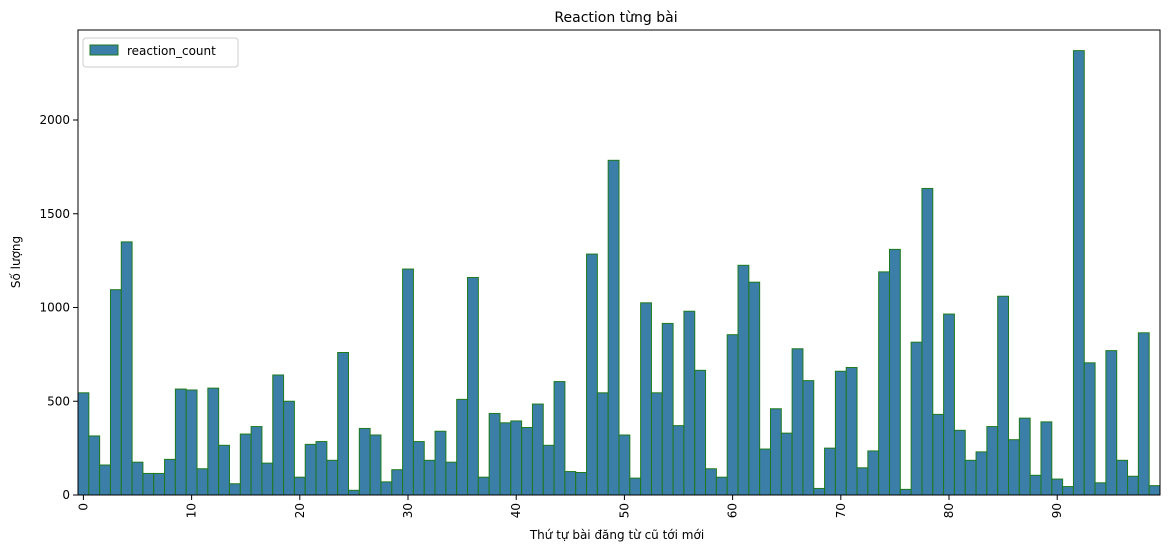 This screenshot has width=1170, height=552. I want to click on y-tick-label: 2000, so click(54, 120).